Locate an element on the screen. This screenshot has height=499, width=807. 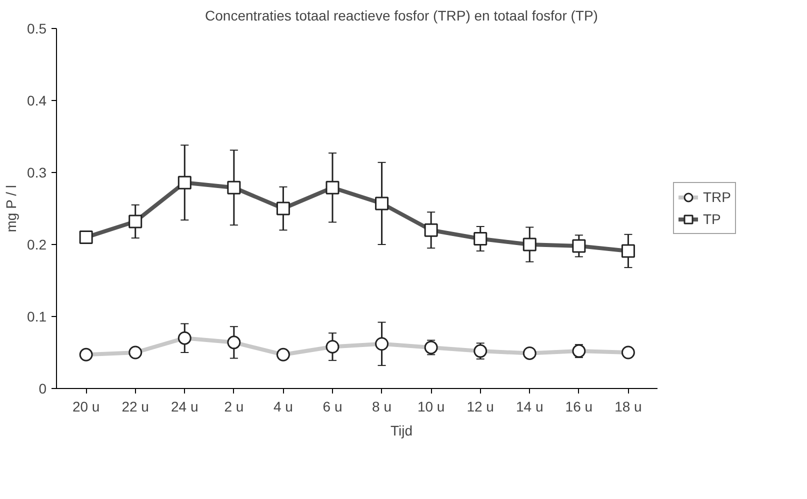
x-tick-label: 8 u is located at coordinates (382, 406).